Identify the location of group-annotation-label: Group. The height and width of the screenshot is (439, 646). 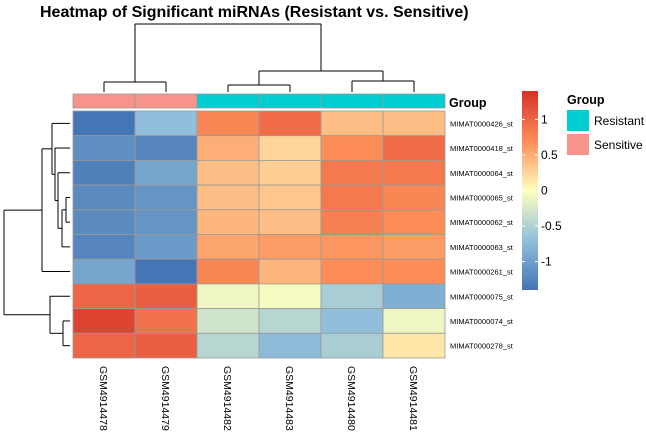
(468, 103).